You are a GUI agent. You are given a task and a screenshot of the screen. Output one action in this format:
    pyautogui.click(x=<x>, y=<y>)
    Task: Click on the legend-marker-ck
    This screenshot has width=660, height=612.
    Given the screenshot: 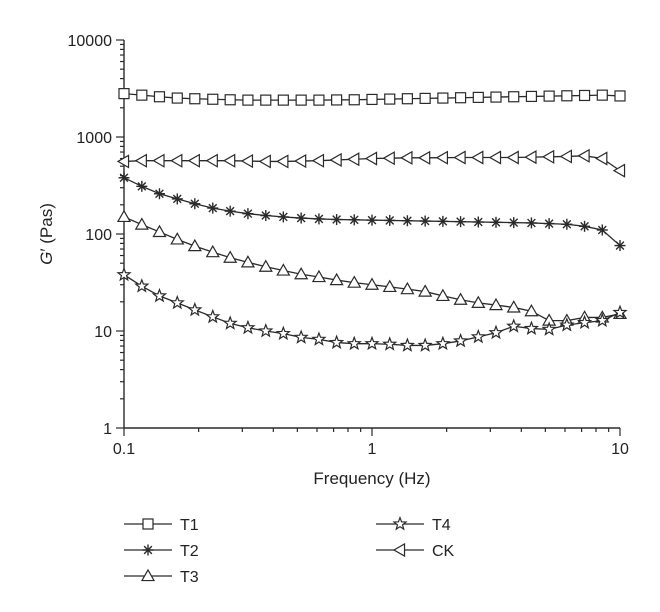 What is the action you would take?
    pyautogui.click(x=399, y=550)
    